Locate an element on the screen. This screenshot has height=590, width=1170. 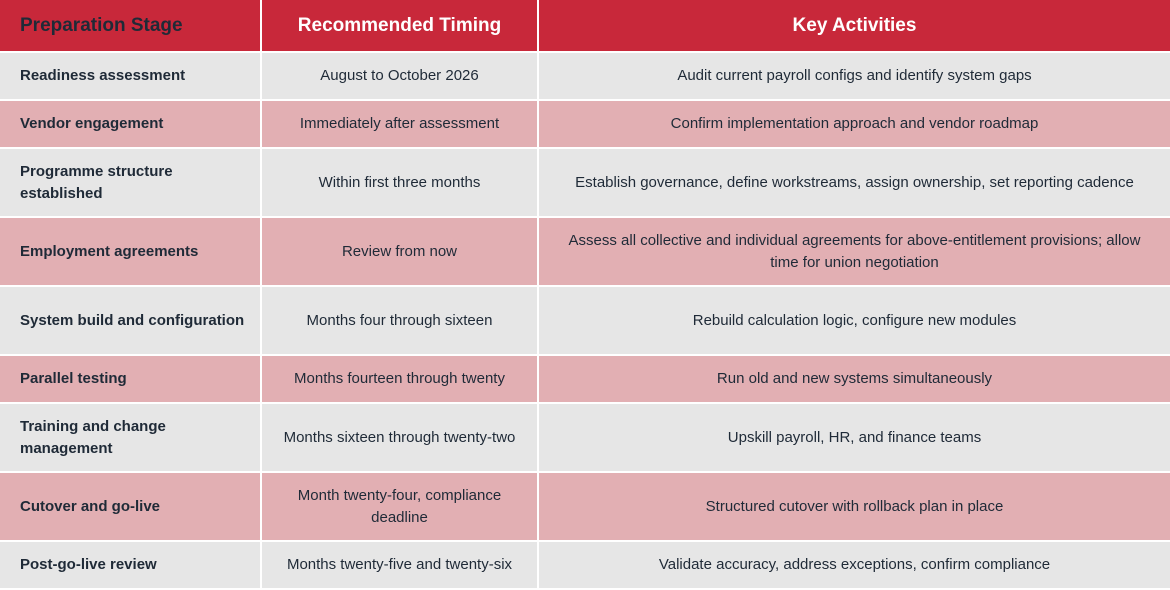
stage-cell: Readiness assessment is located at coordinates (131, 77).